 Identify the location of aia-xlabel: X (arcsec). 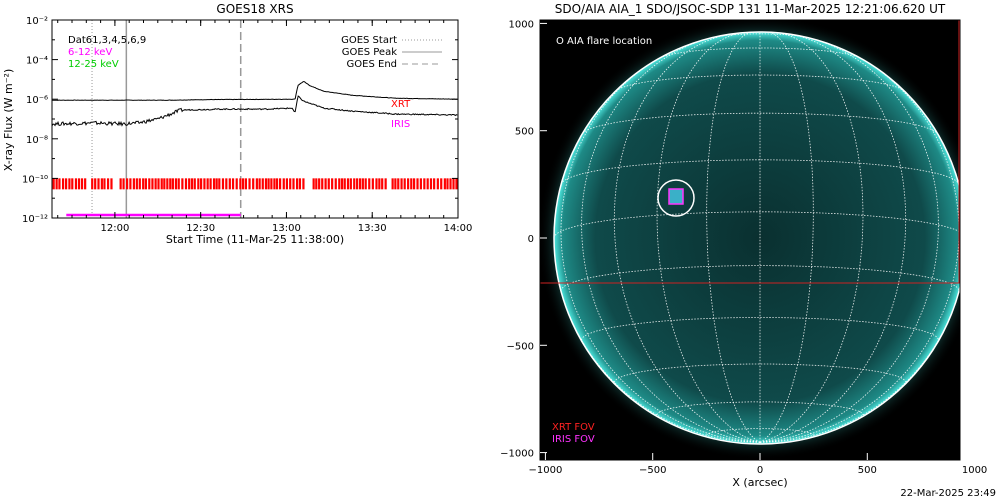
(759, 482).